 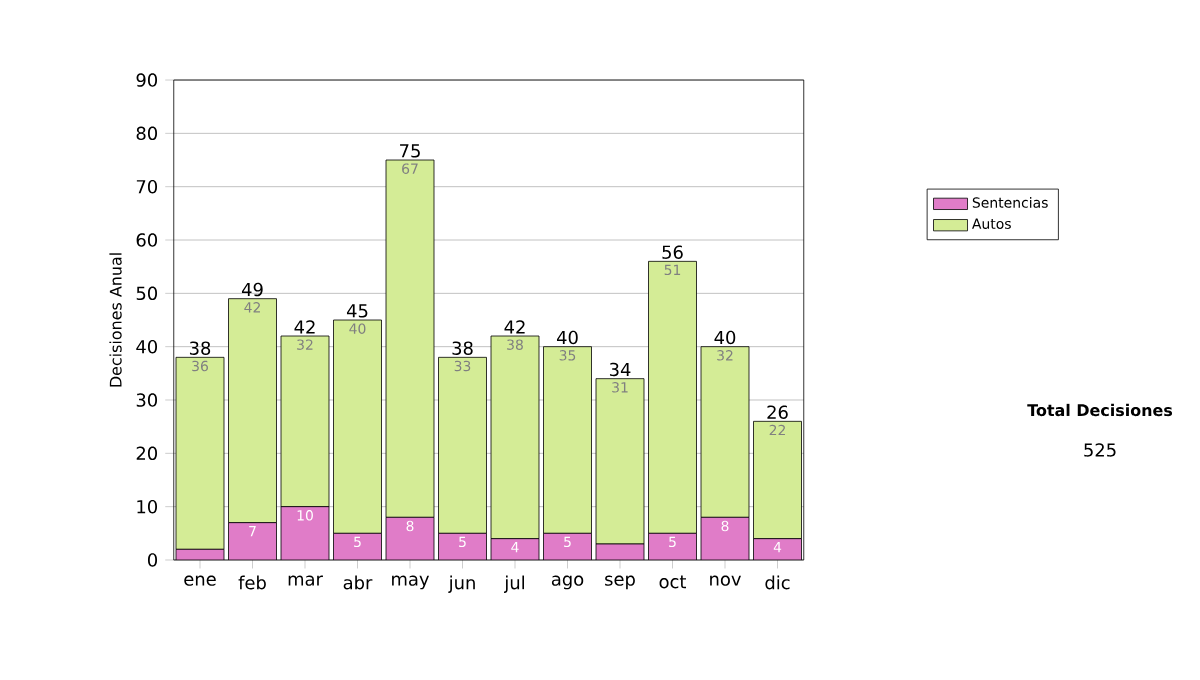 What do you see at coordinates (725, 580) in the screenshot?
I see `x-tick-label: nov` at bounding box center [725, 580].